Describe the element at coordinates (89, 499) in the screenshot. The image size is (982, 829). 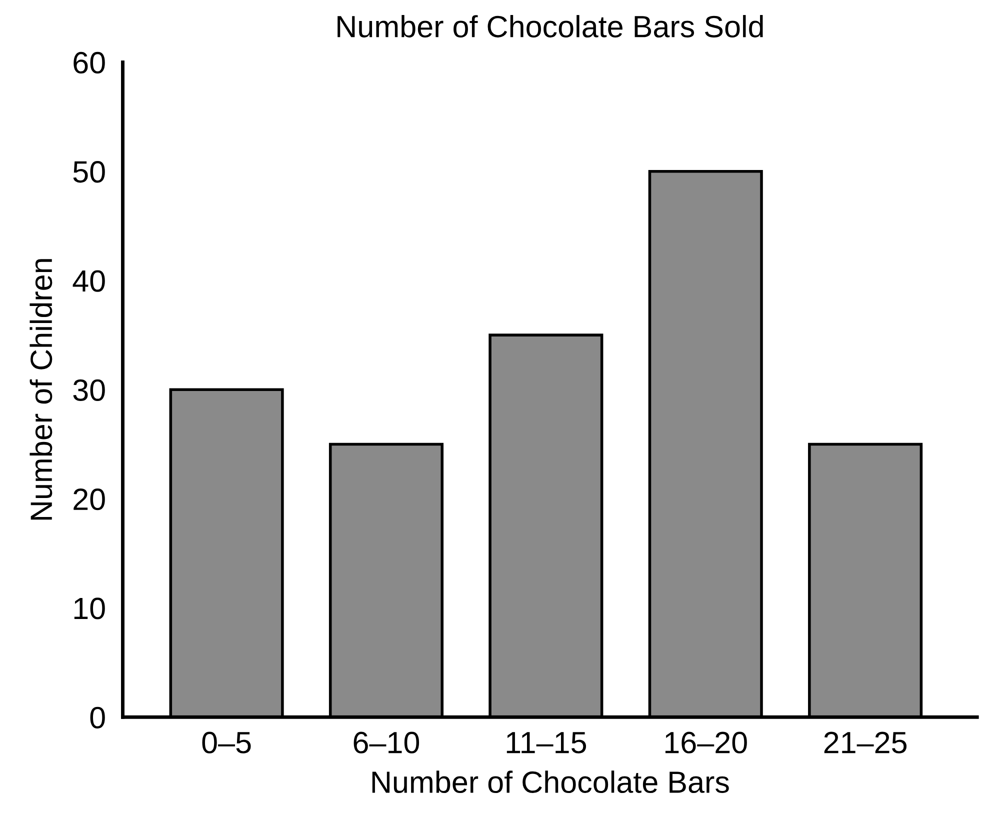
I see `y-tick-label: 20` at that location.